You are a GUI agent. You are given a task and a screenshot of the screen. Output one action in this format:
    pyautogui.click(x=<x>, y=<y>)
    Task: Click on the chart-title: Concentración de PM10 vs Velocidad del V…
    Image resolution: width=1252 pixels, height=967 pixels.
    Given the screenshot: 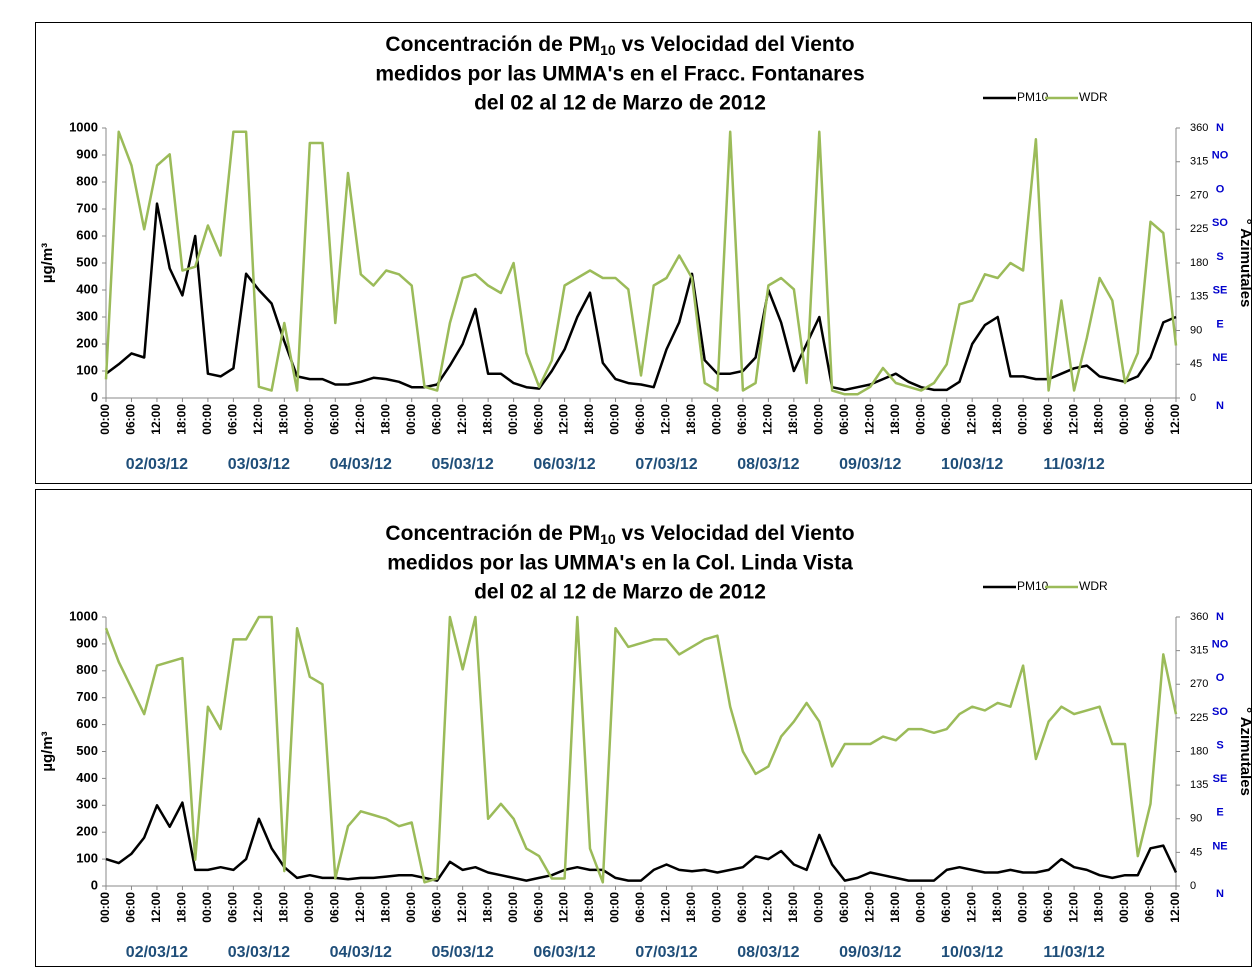 What is the action you would take?
    pyautogui.click(x=619, y=45)
    